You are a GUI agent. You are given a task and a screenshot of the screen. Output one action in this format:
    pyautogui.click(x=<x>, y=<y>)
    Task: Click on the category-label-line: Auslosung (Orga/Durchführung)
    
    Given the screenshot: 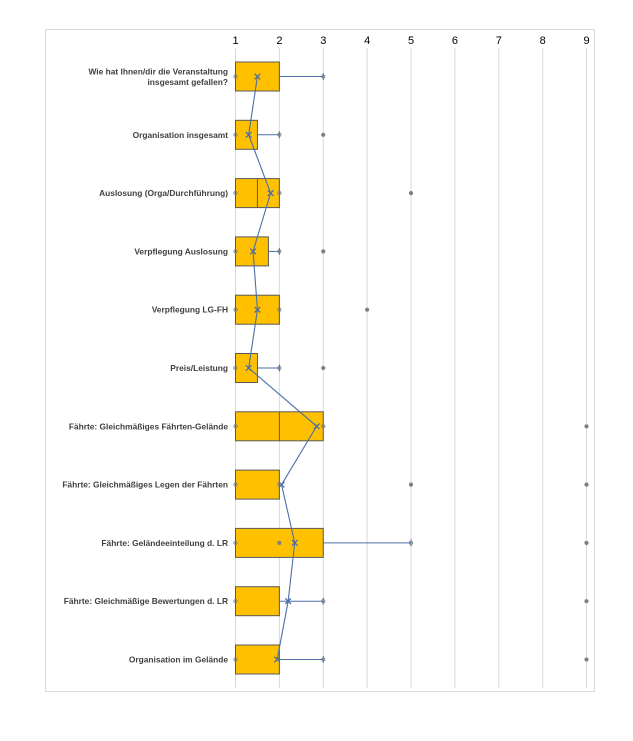 What is the action you would take?
    pyautogui.click(x=163, y=193)
    